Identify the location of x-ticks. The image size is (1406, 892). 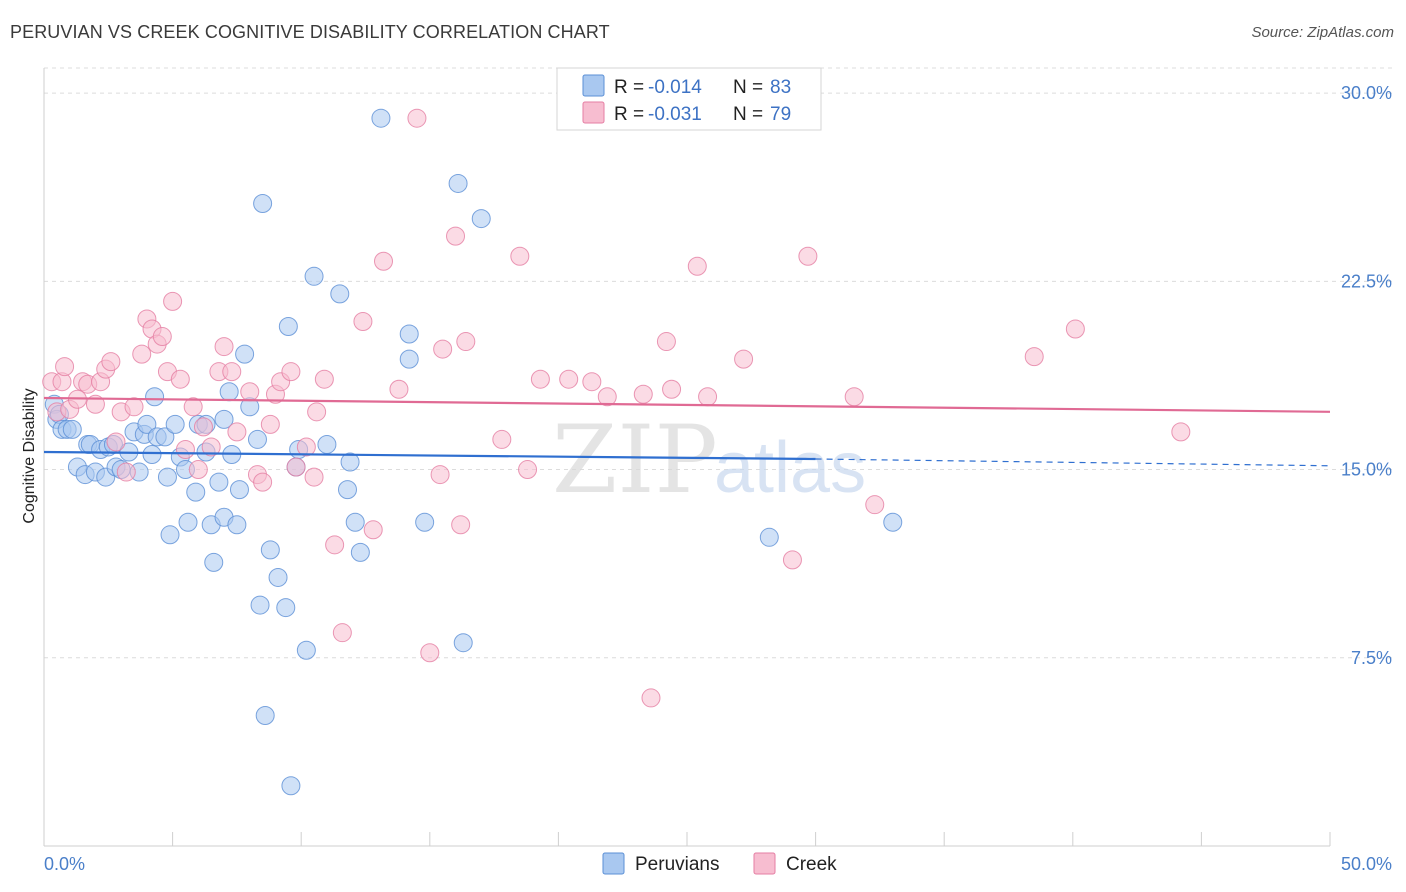
(751, 839).